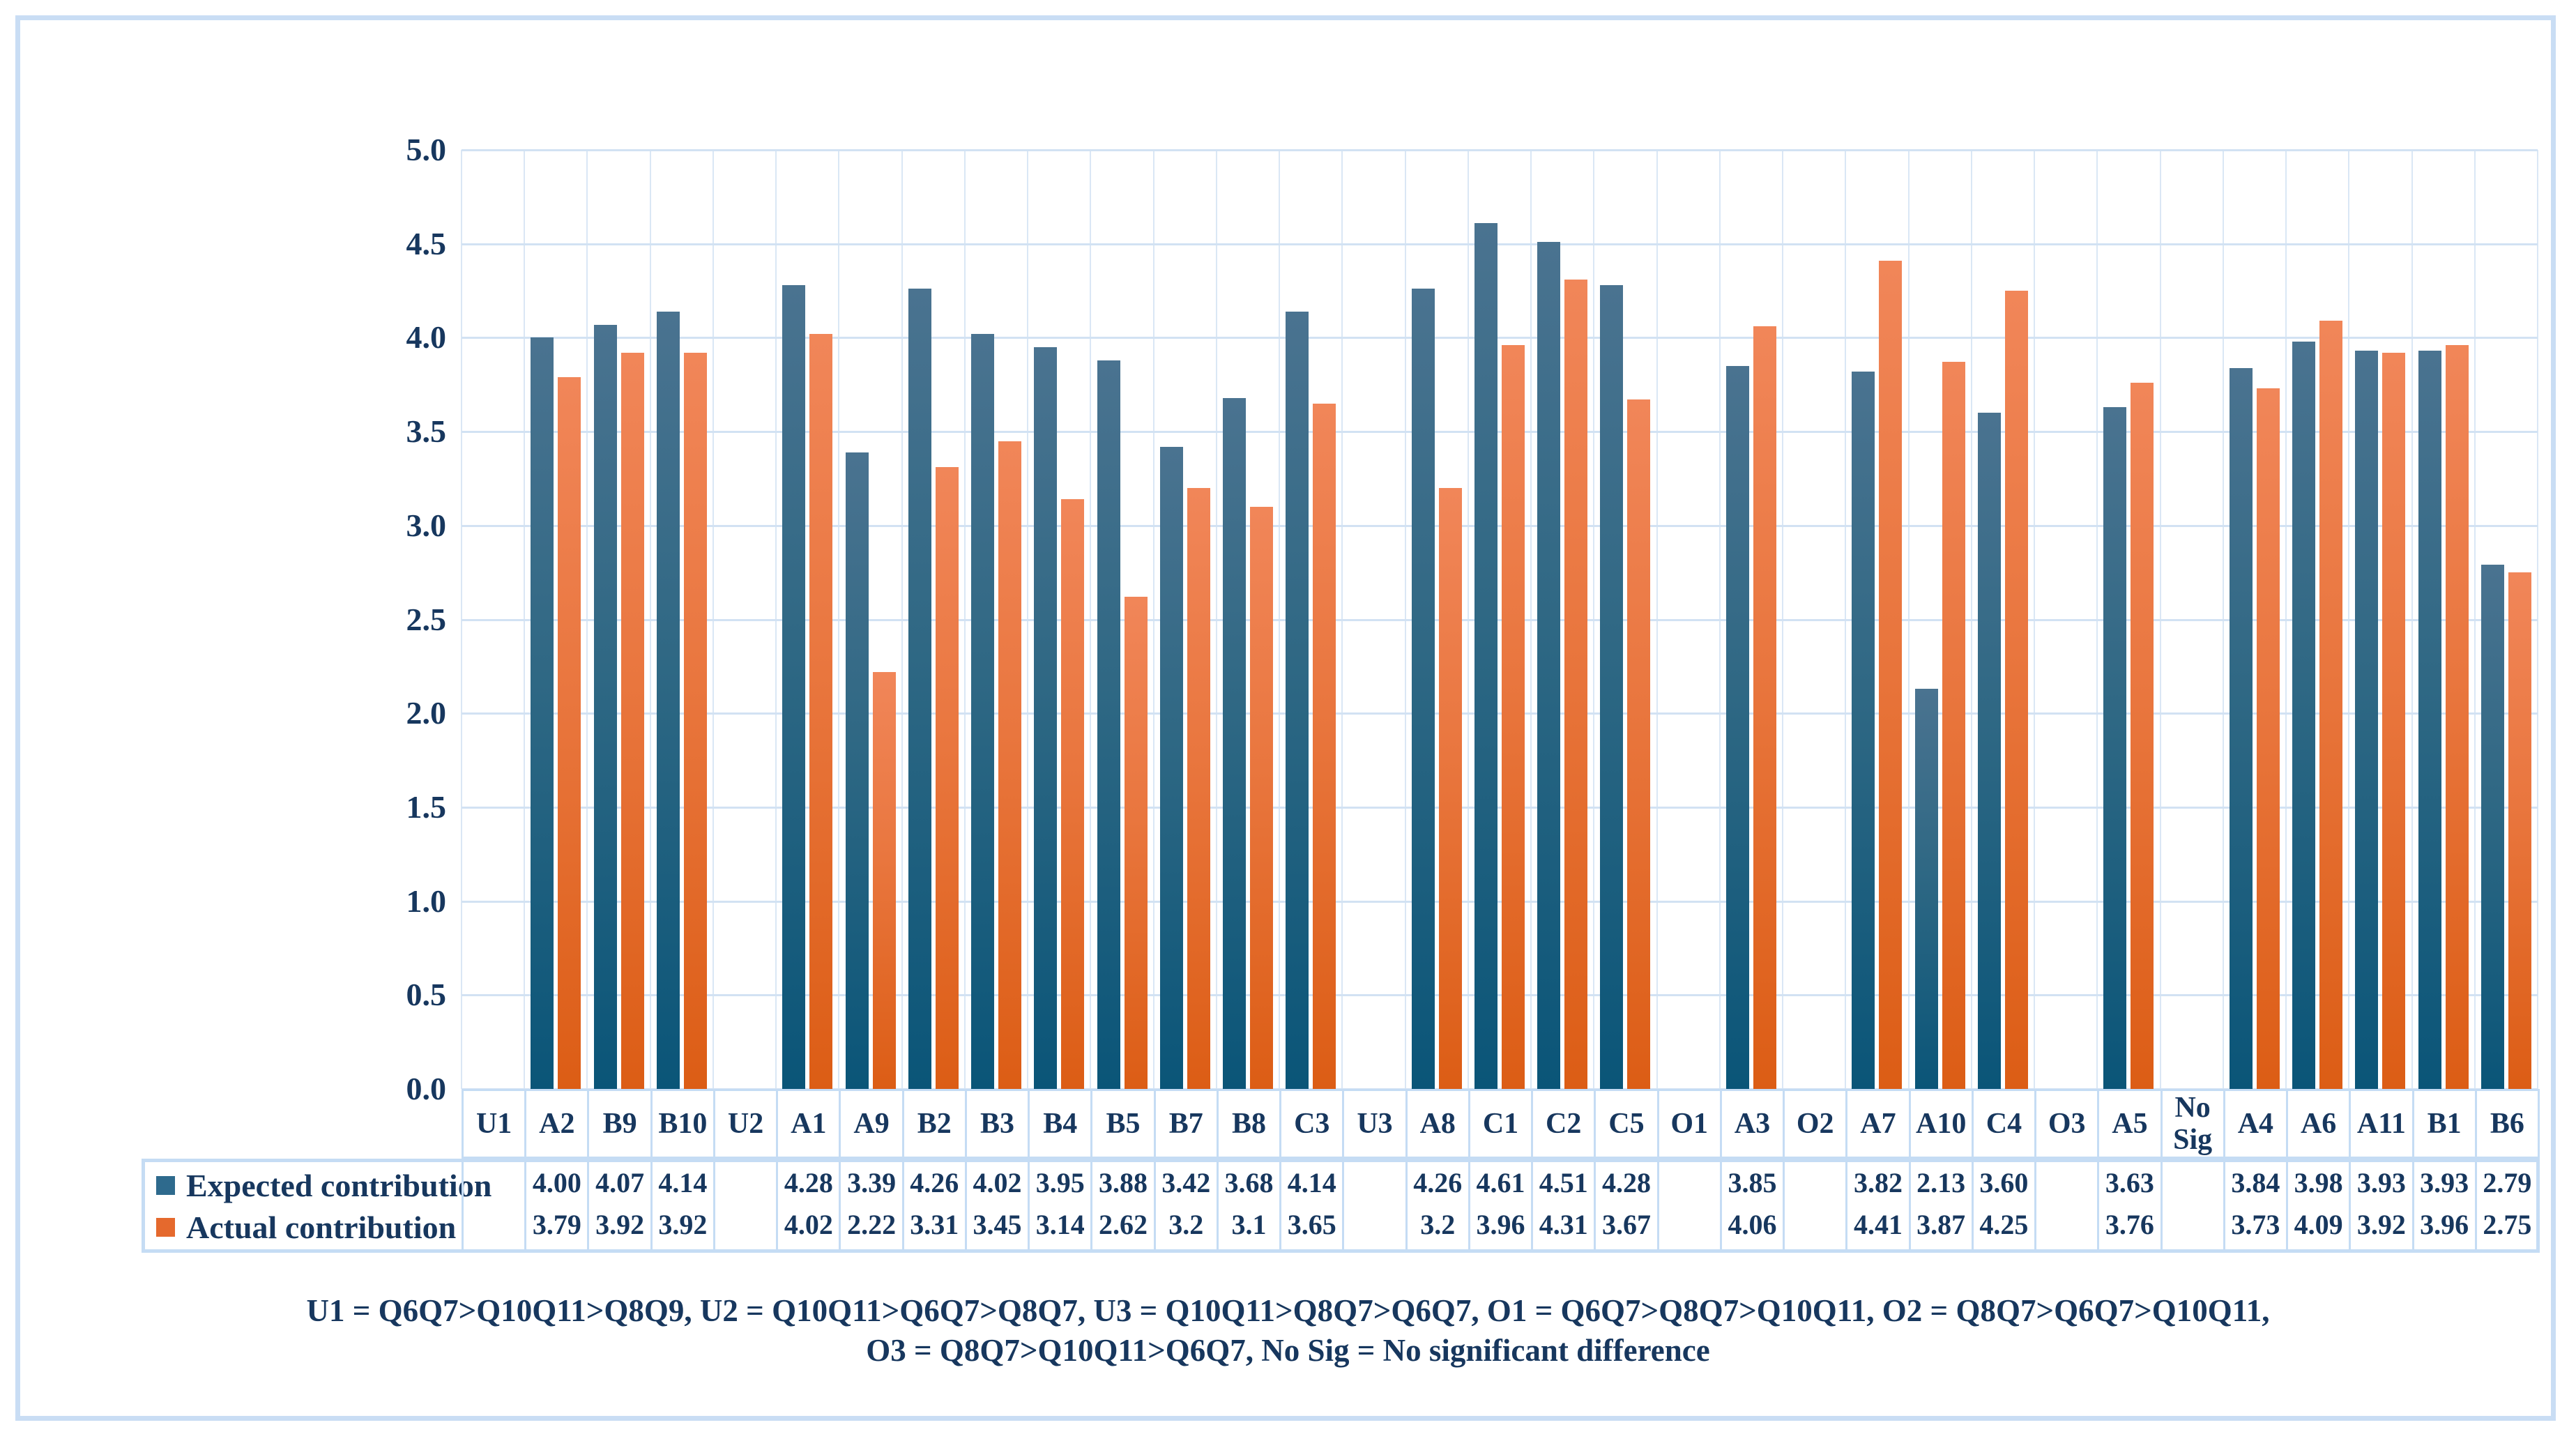 The width and height of the screenshot is (2576, 1441). Describe the element at coordinates (1500, 1224) in the screenshot. I see `table-value-cell: 3.96` at that location.